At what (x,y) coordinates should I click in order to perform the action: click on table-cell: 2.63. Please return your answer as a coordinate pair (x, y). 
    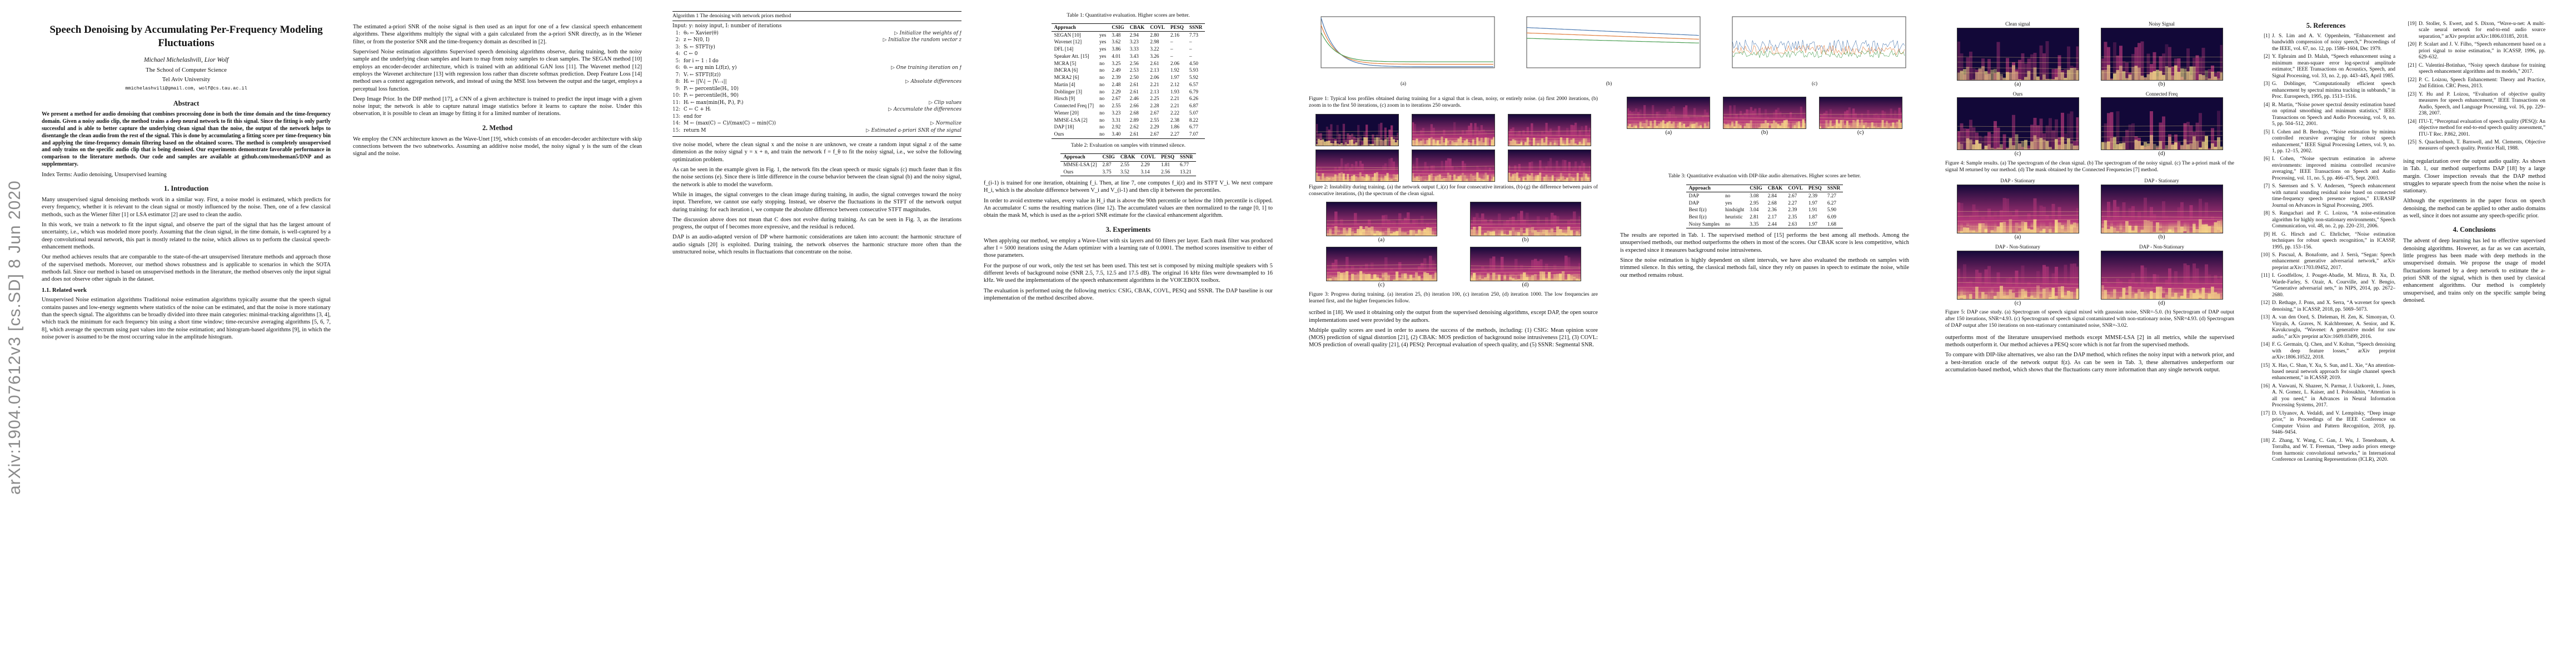
    Looking at the image, I should click on (1792, 224).